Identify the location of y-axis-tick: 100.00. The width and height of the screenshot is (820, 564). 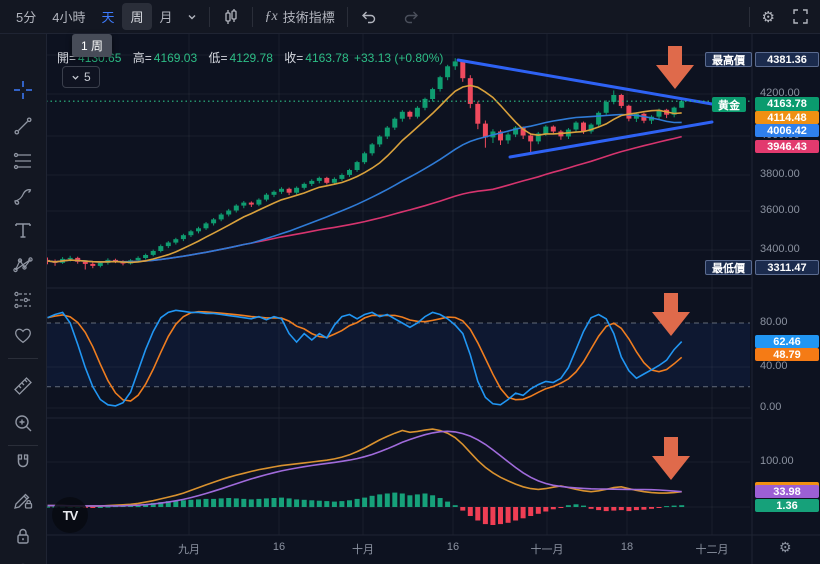
(777, 461).